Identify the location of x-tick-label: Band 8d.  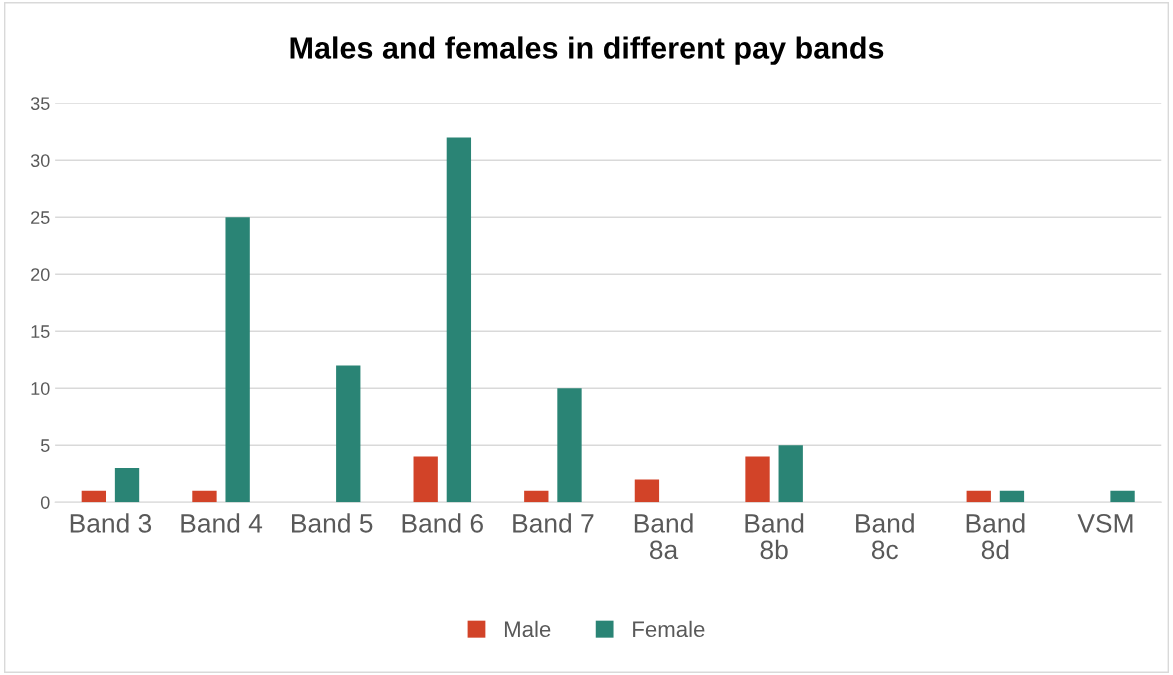
(995, 536).